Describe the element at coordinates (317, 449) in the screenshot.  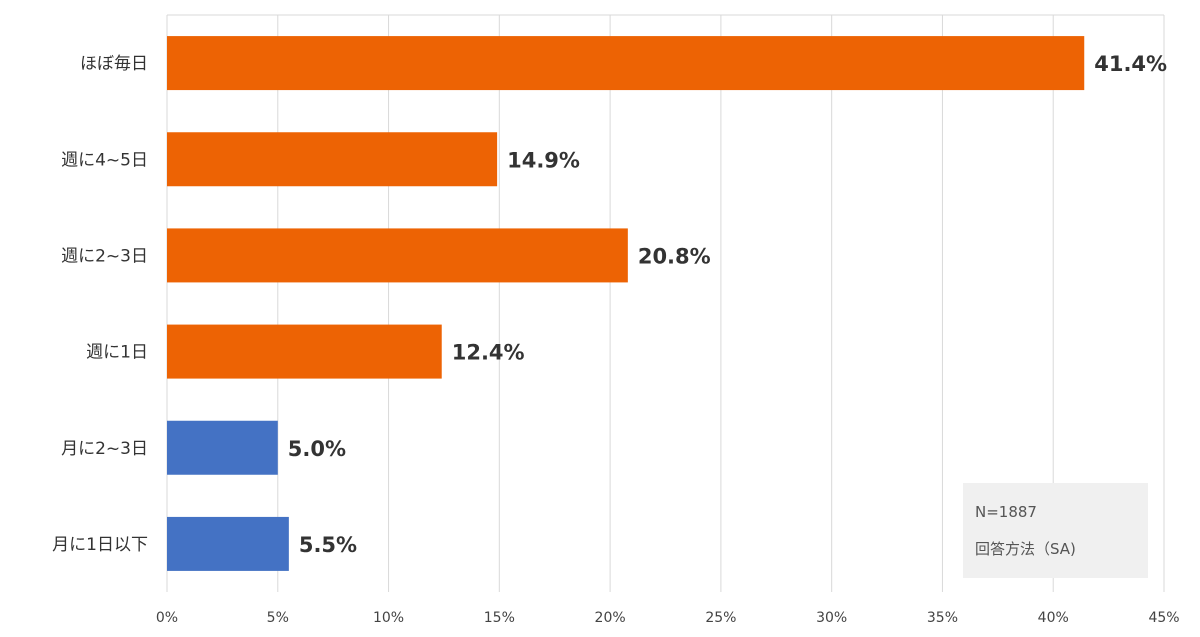
I see `data-label: 5.0%` at that location.